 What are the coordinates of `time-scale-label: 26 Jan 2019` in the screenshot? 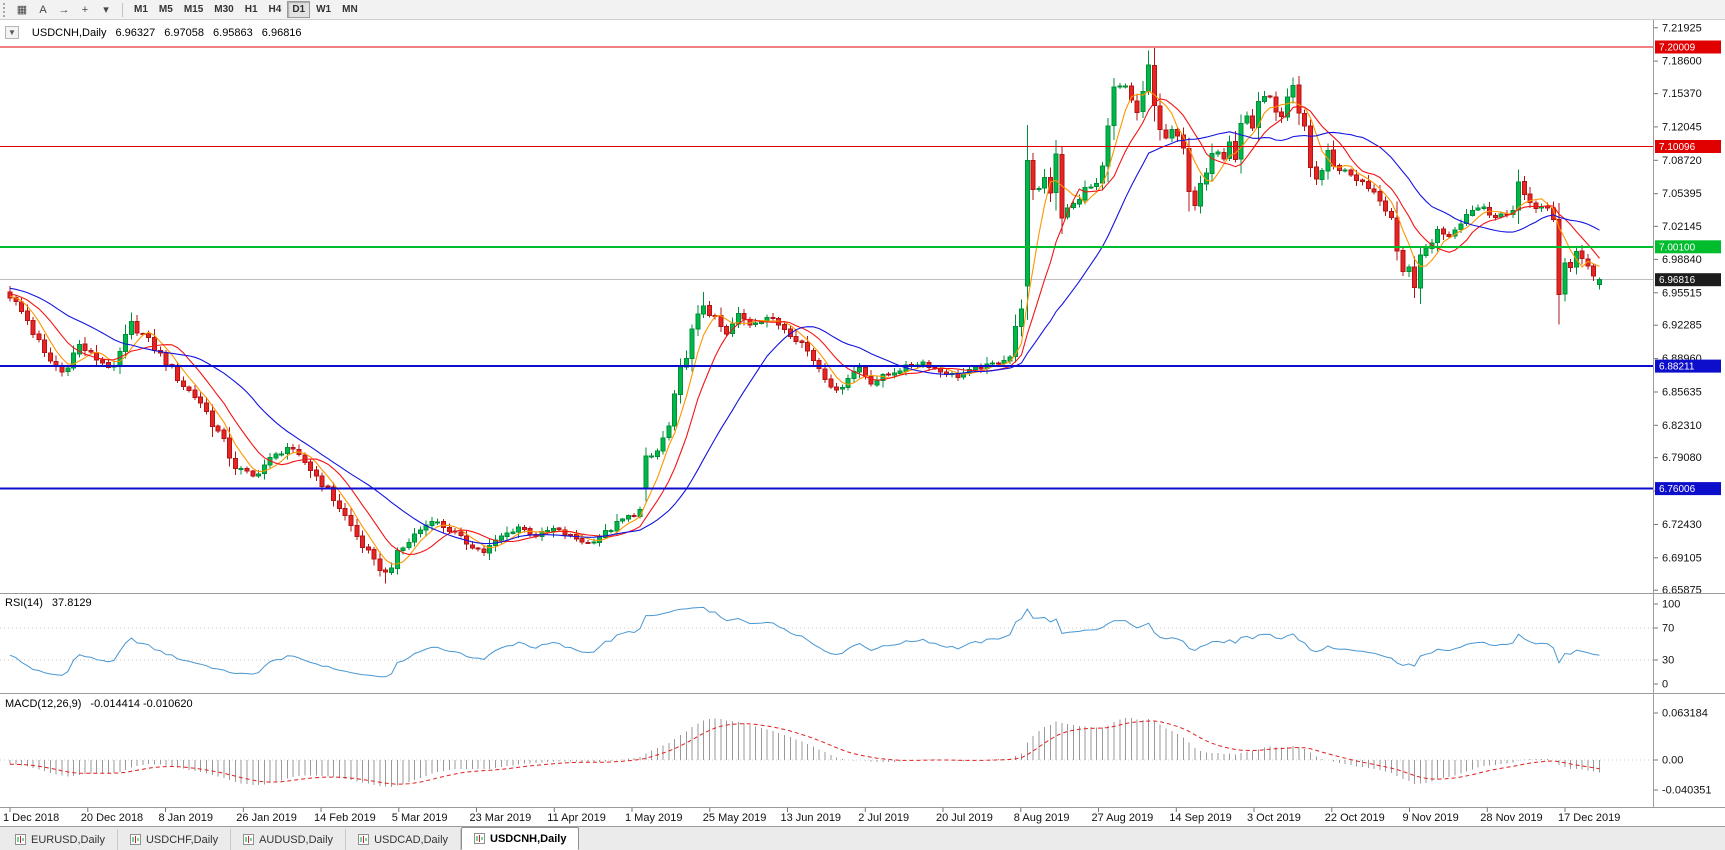 It's located at (266, 818).